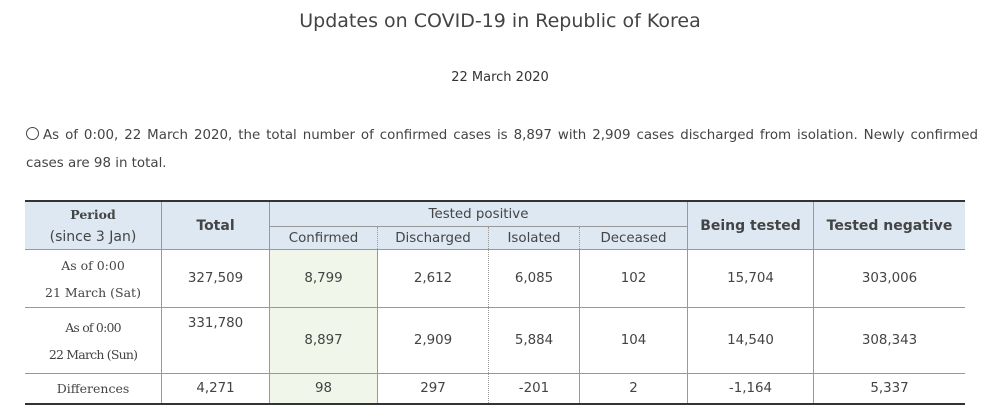  Describe the element at coordinates (323, 238) in the screenshot. I see `sub-header: Confirmed` at that location.